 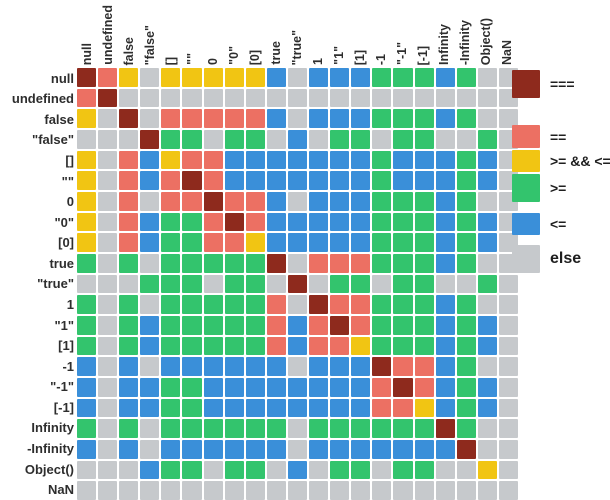 I want to click on column-header-label: null, so click(x=87, y=53).